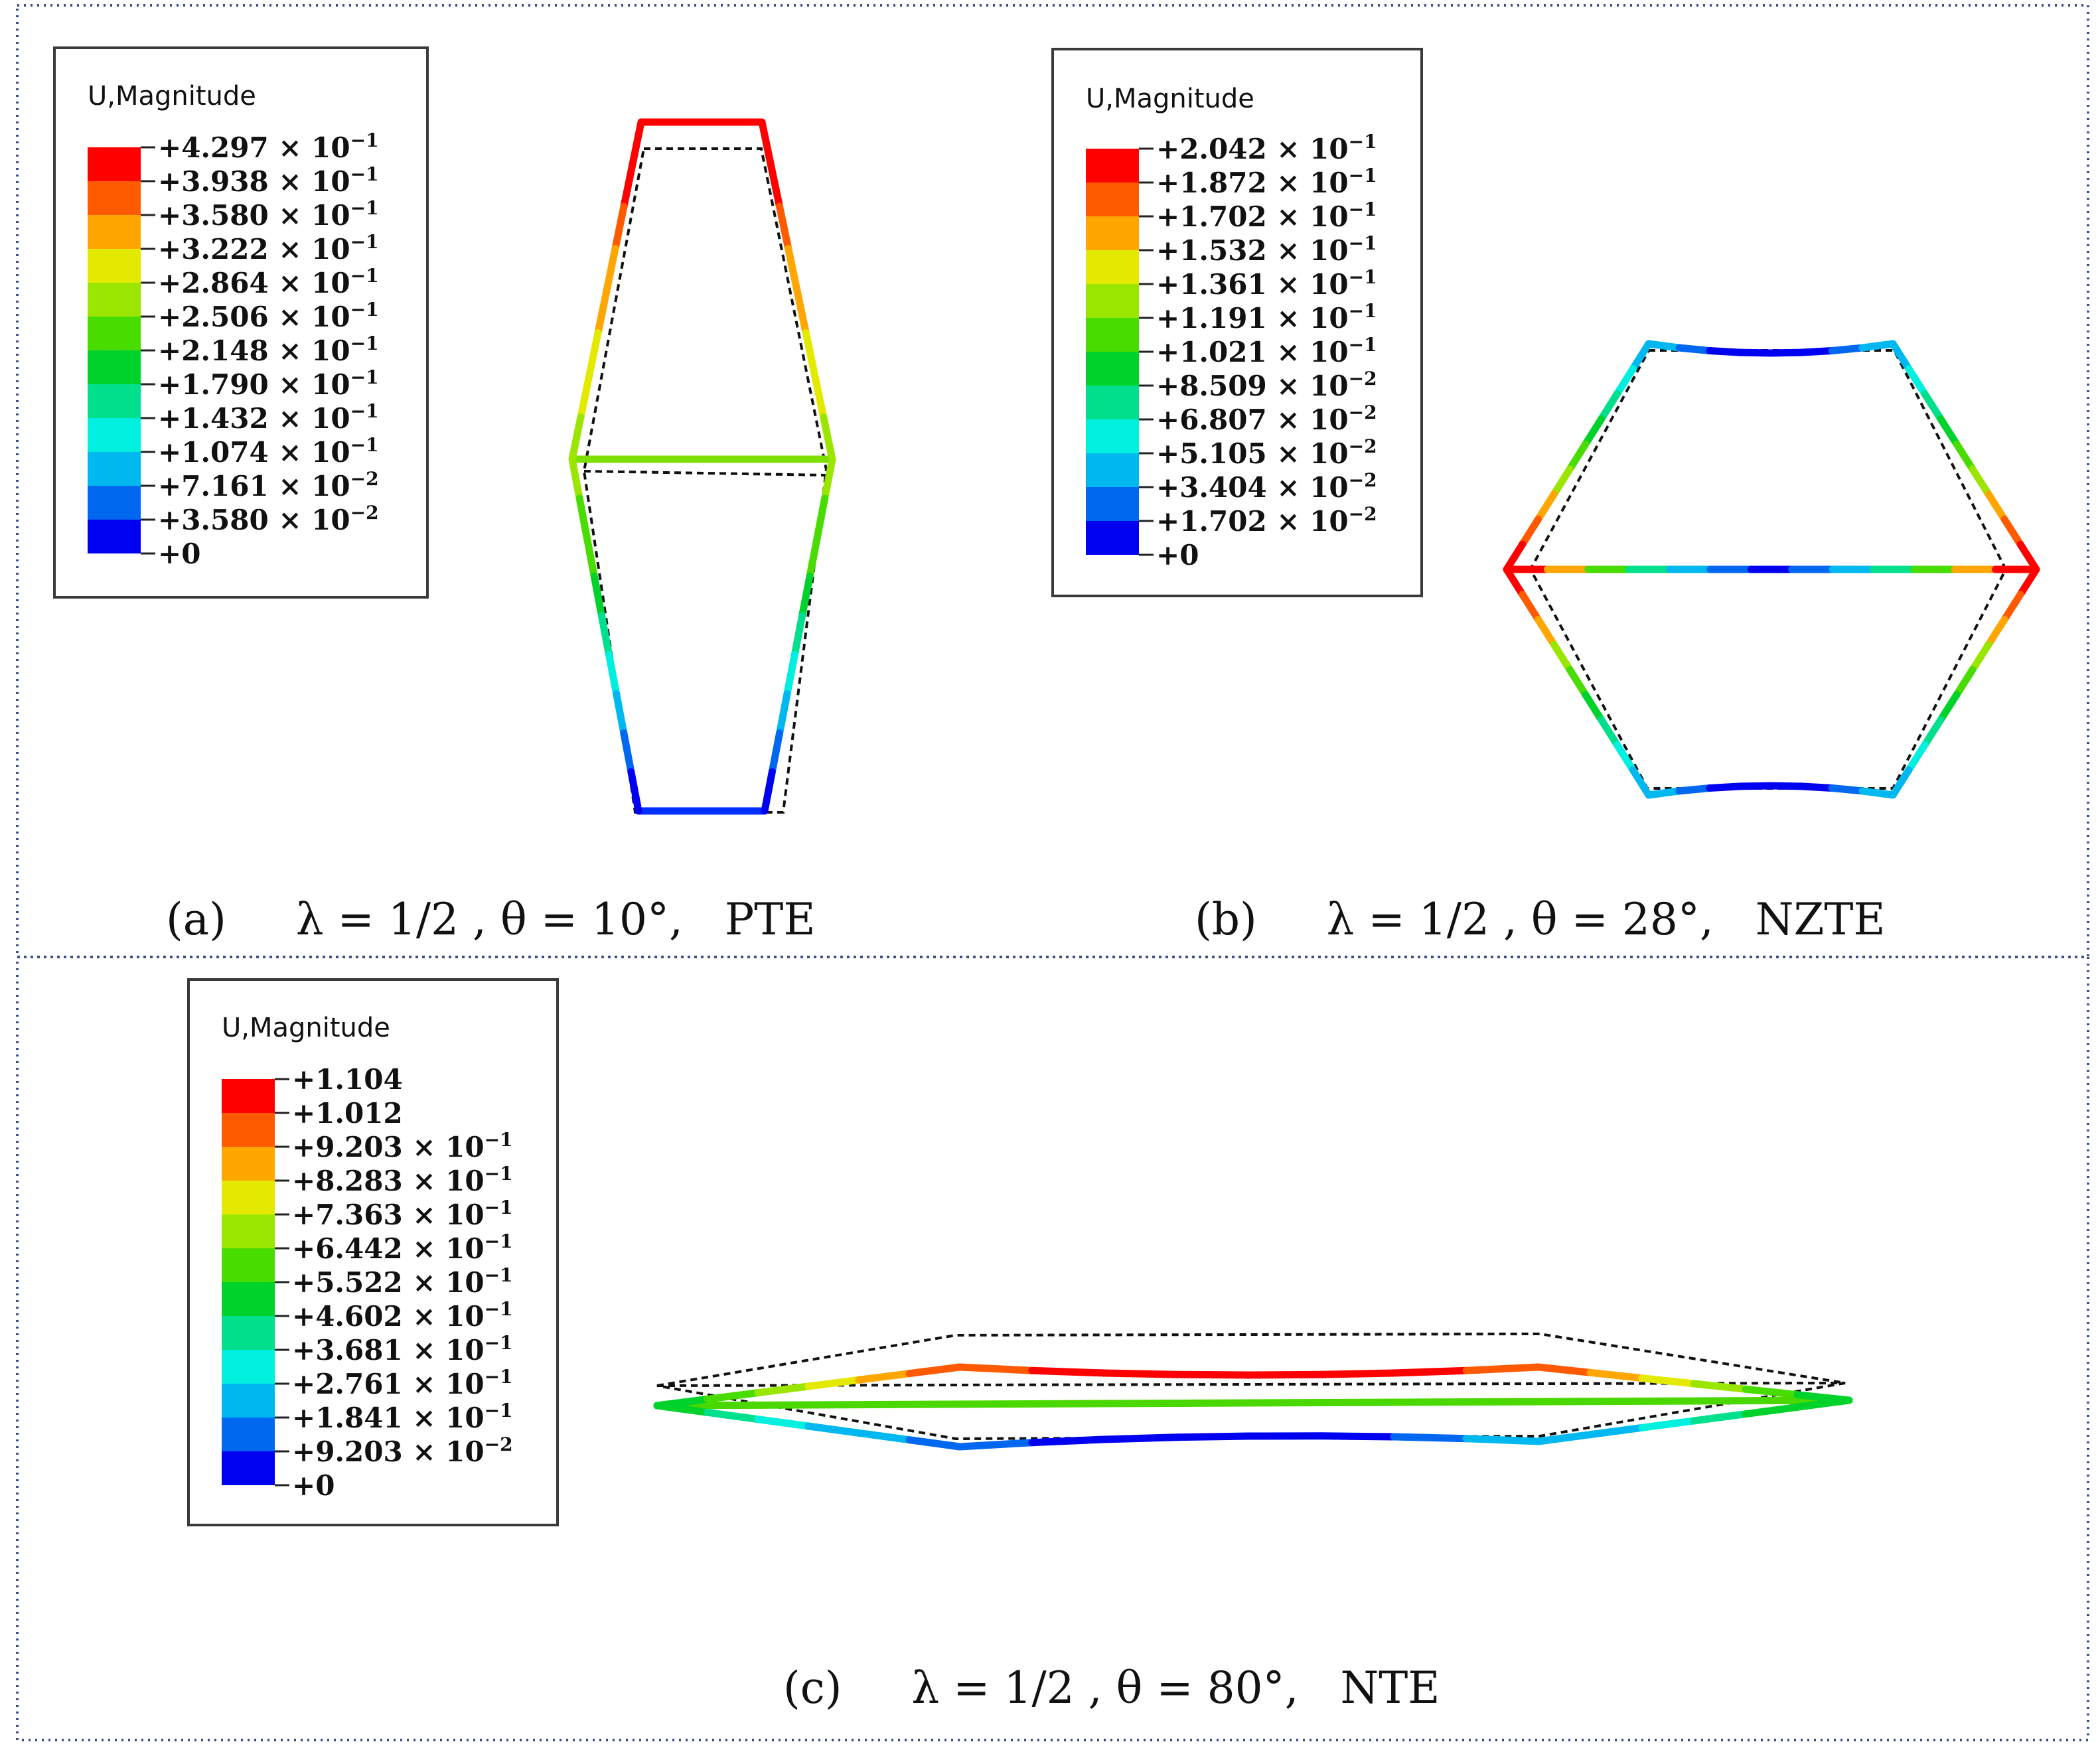 The image size is (2100, 1750). I want to click on legend-c-label: +1.104, so click(347, 1079).